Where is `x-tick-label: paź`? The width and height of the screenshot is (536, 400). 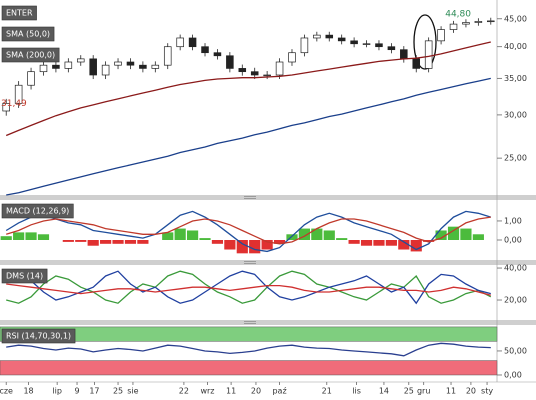
x-tick-label: paź is located at coordinates (279, 391).